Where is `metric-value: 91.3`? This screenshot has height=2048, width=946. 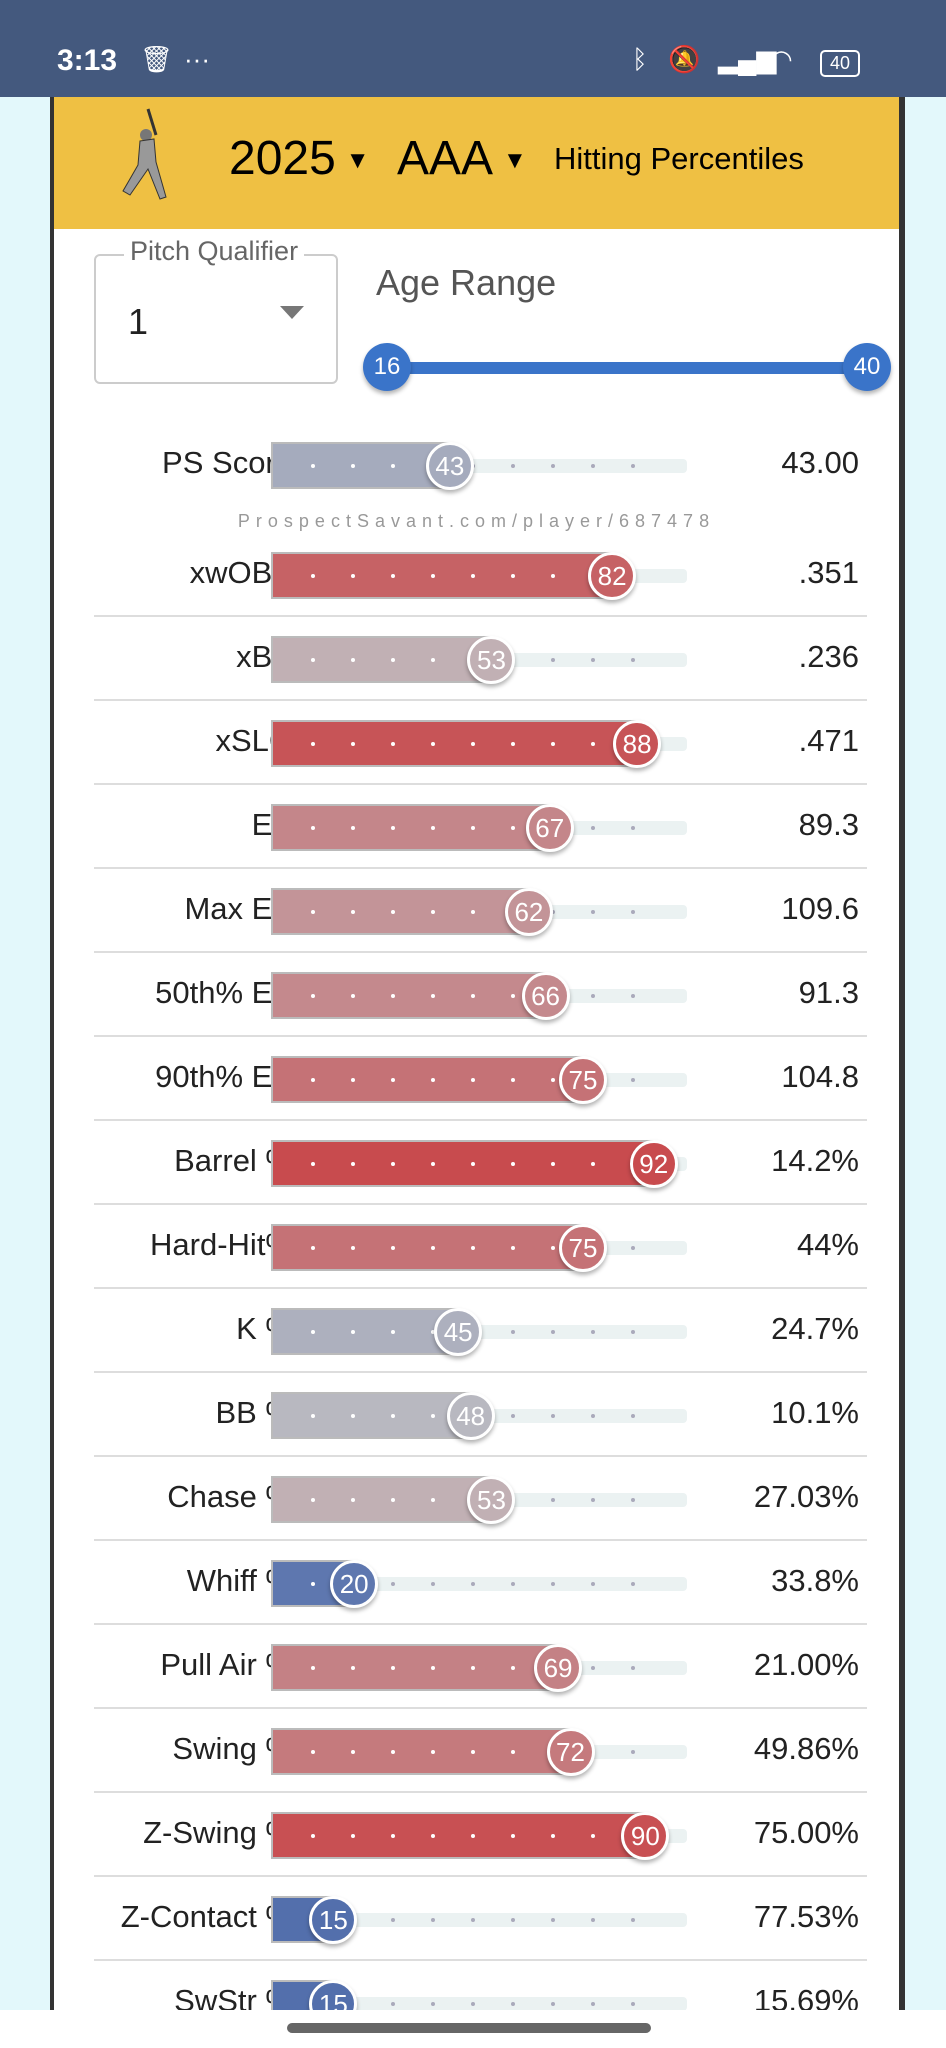
metric-value: 91.3 is located at coordinates (828, 992).